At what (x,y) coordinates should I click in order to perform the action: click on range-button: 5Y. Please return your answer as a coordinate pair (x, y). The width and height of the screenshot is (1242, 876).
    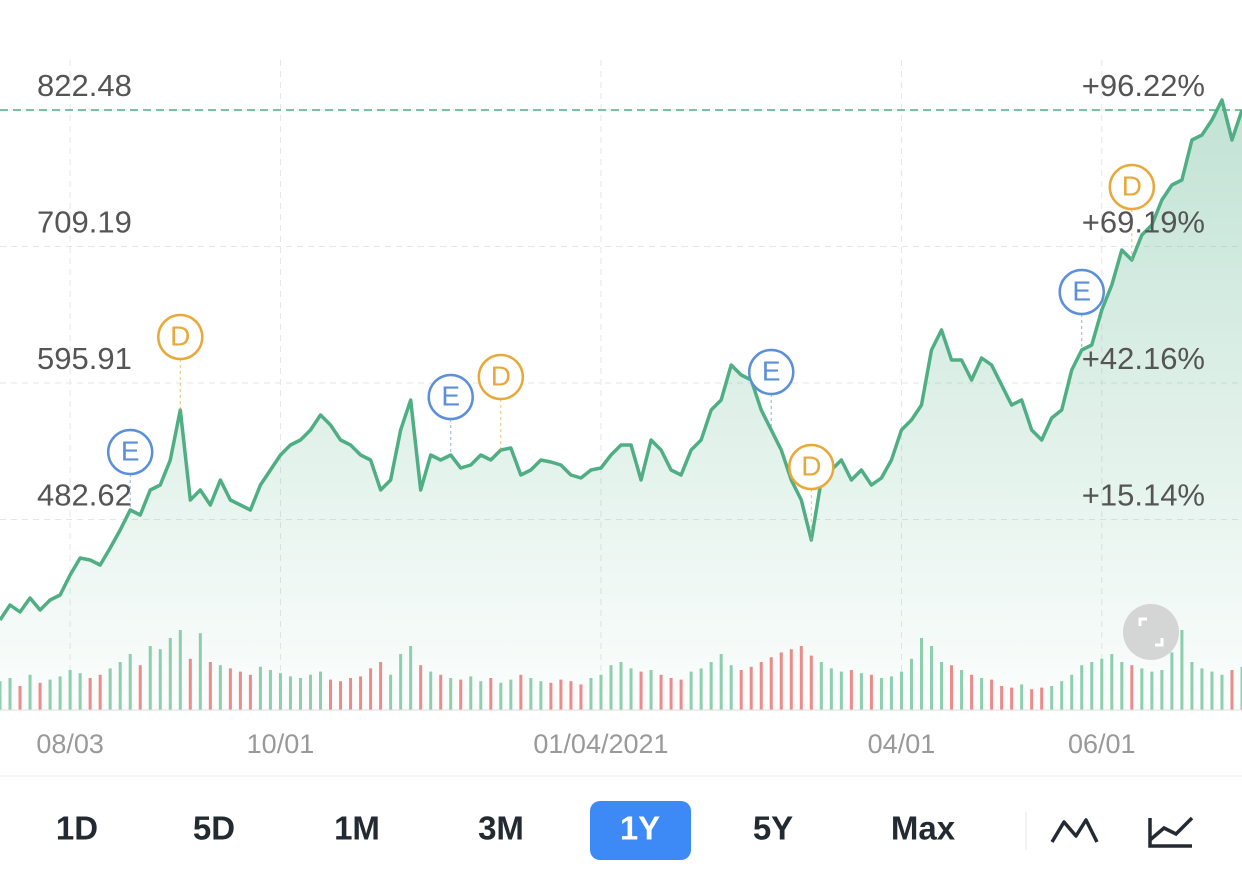
    Looking at the image, I should click on (773, 828).